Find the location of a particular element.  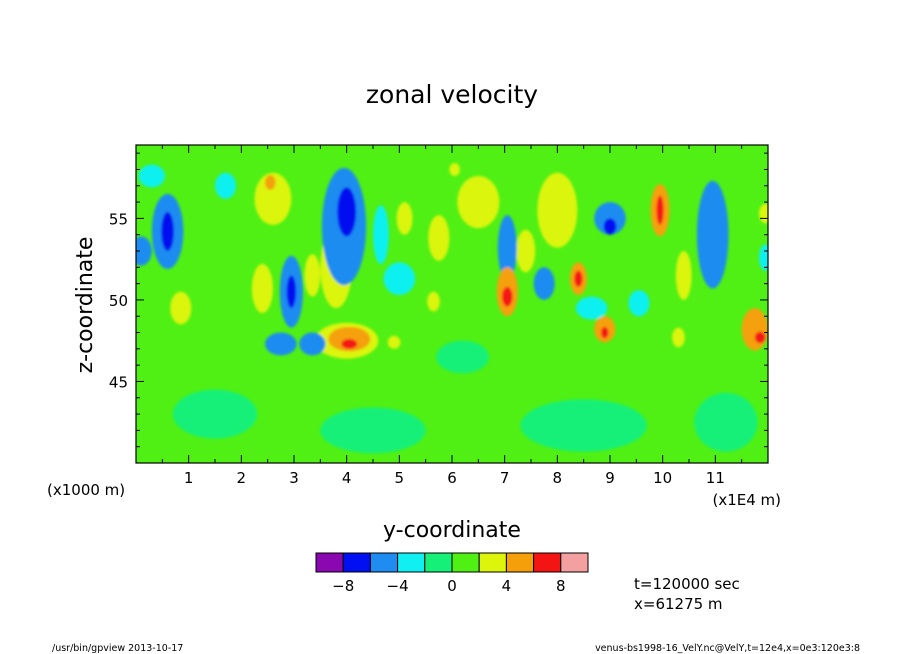

time-annotation: t=120000 sec is located at coordinates (687, 584).